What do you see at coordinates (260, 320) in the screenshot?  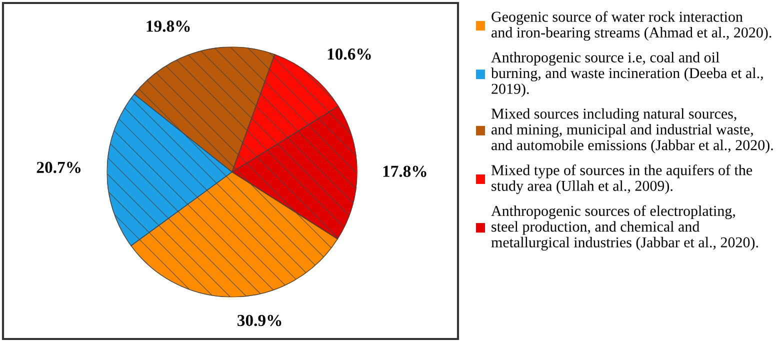 I see `data-label: 30.9%` at bounding box center [260, 320].